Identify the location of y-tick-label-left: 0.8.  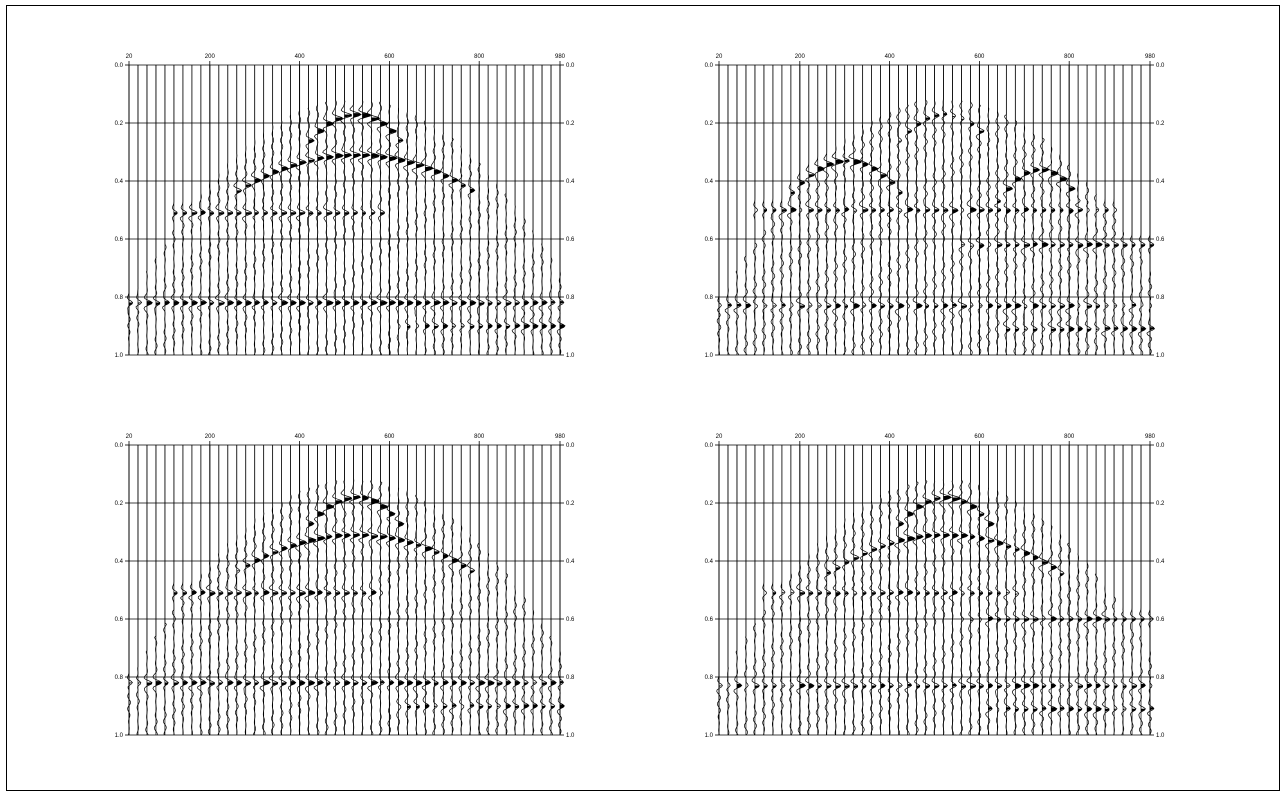
(709, 298).